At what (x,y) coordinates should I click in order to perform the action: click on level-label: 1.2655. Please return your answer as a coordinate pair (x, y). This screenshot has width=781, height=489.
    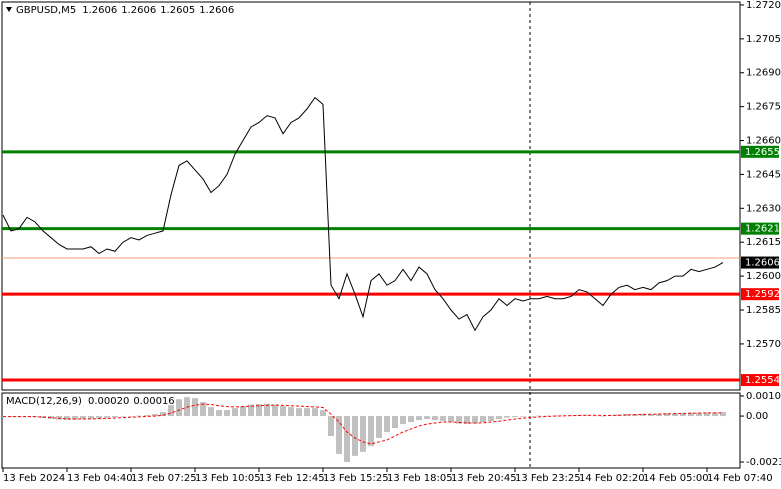
    Looking at the image, I should click on (762, 152).